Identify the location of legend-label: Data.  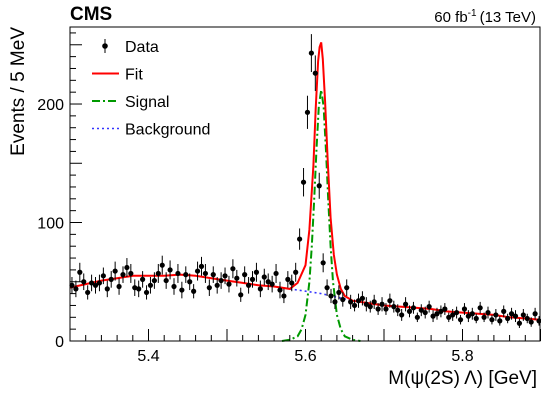
(142, 47).